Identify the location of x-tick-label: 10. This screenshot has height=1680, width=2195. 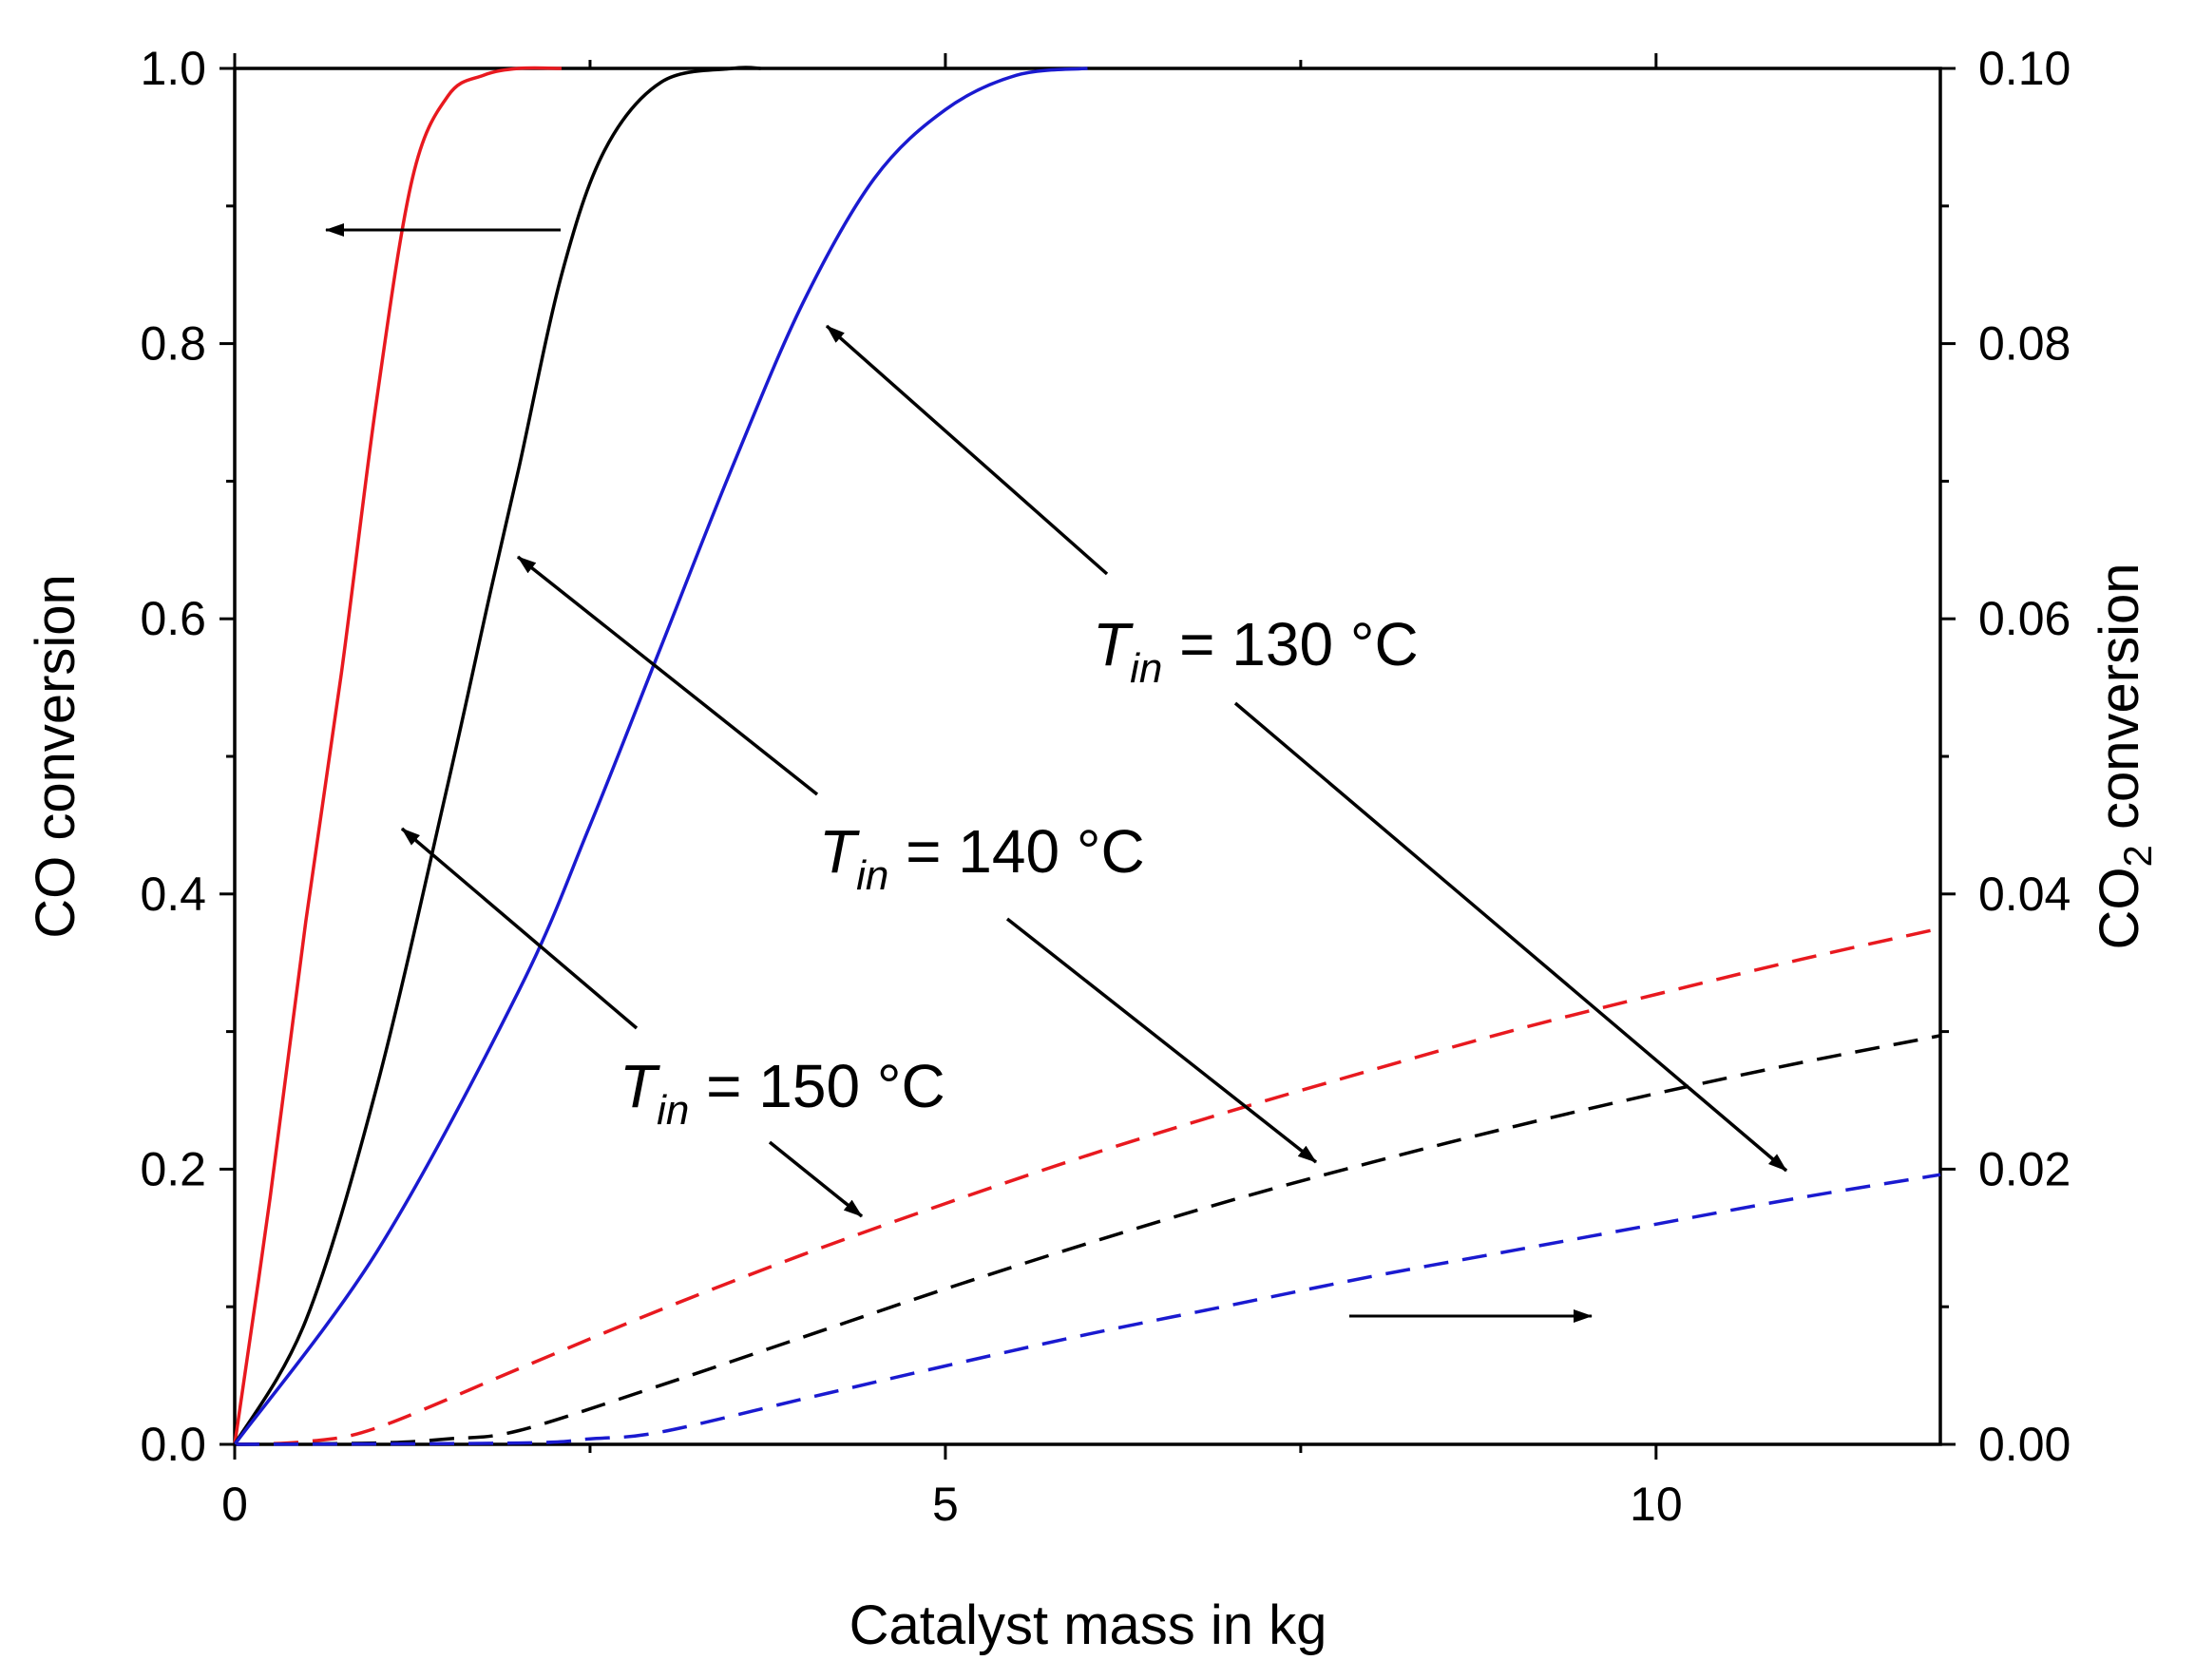
(1657, 1504).